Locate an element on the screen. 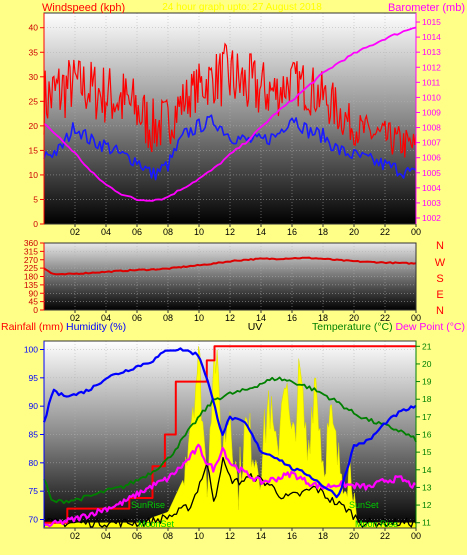 The image size is (467, 555). y-tick-label-right: 1009 is located at coordinates (431, 112).